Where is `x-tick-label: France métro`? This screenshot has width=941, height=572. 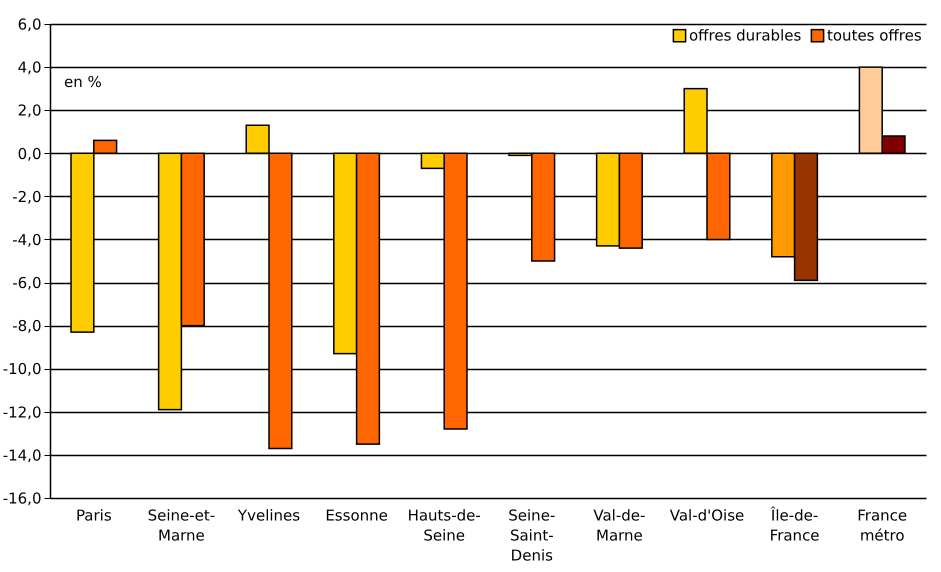
x-tick-label: France métro is located at coordinates (882, 525).